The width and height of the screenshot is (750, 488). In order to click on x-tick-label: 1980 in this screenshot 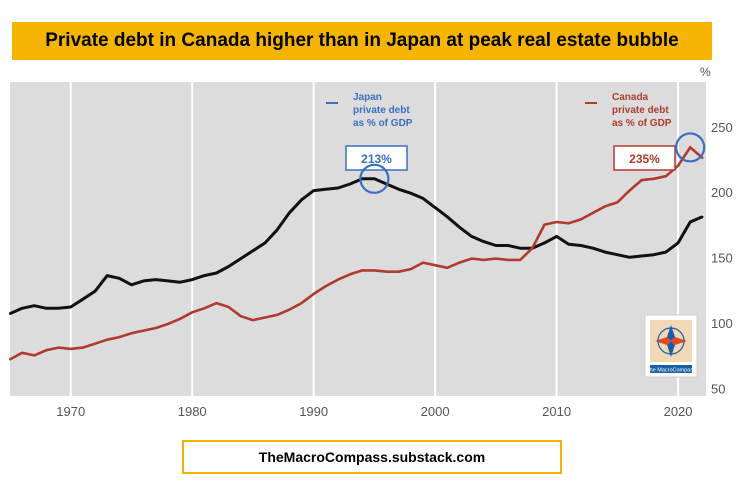, I will do `click(192, 411)`.